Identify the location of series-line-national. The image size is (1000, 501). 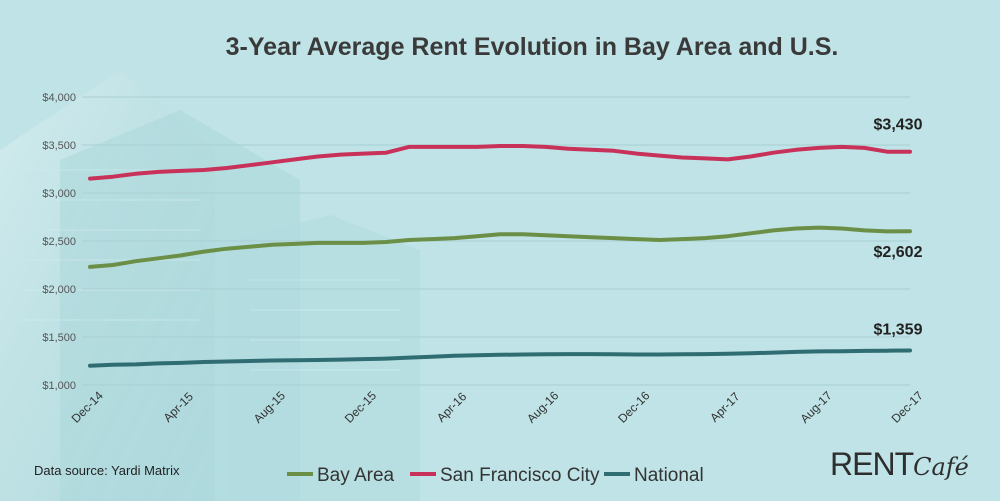
(500, 358).